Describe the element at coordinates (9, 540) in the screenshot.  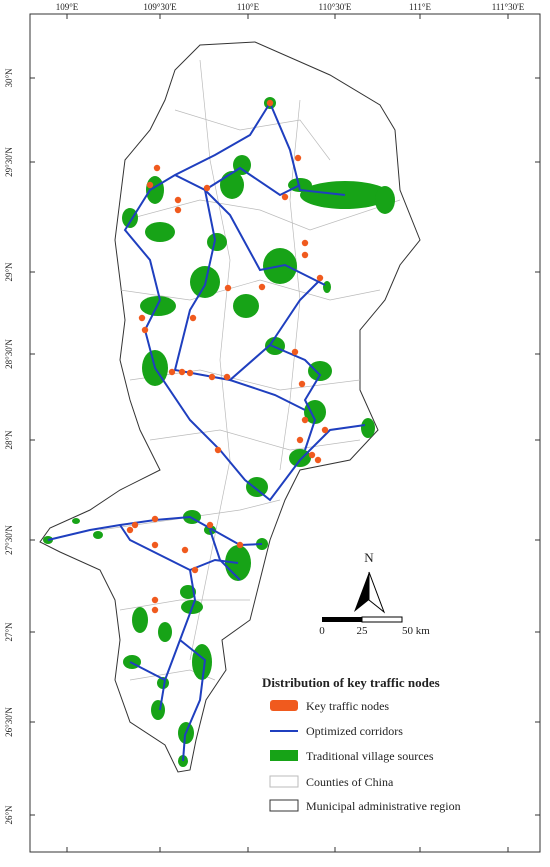
I see `latitude-label: 27°30'N` at that location.